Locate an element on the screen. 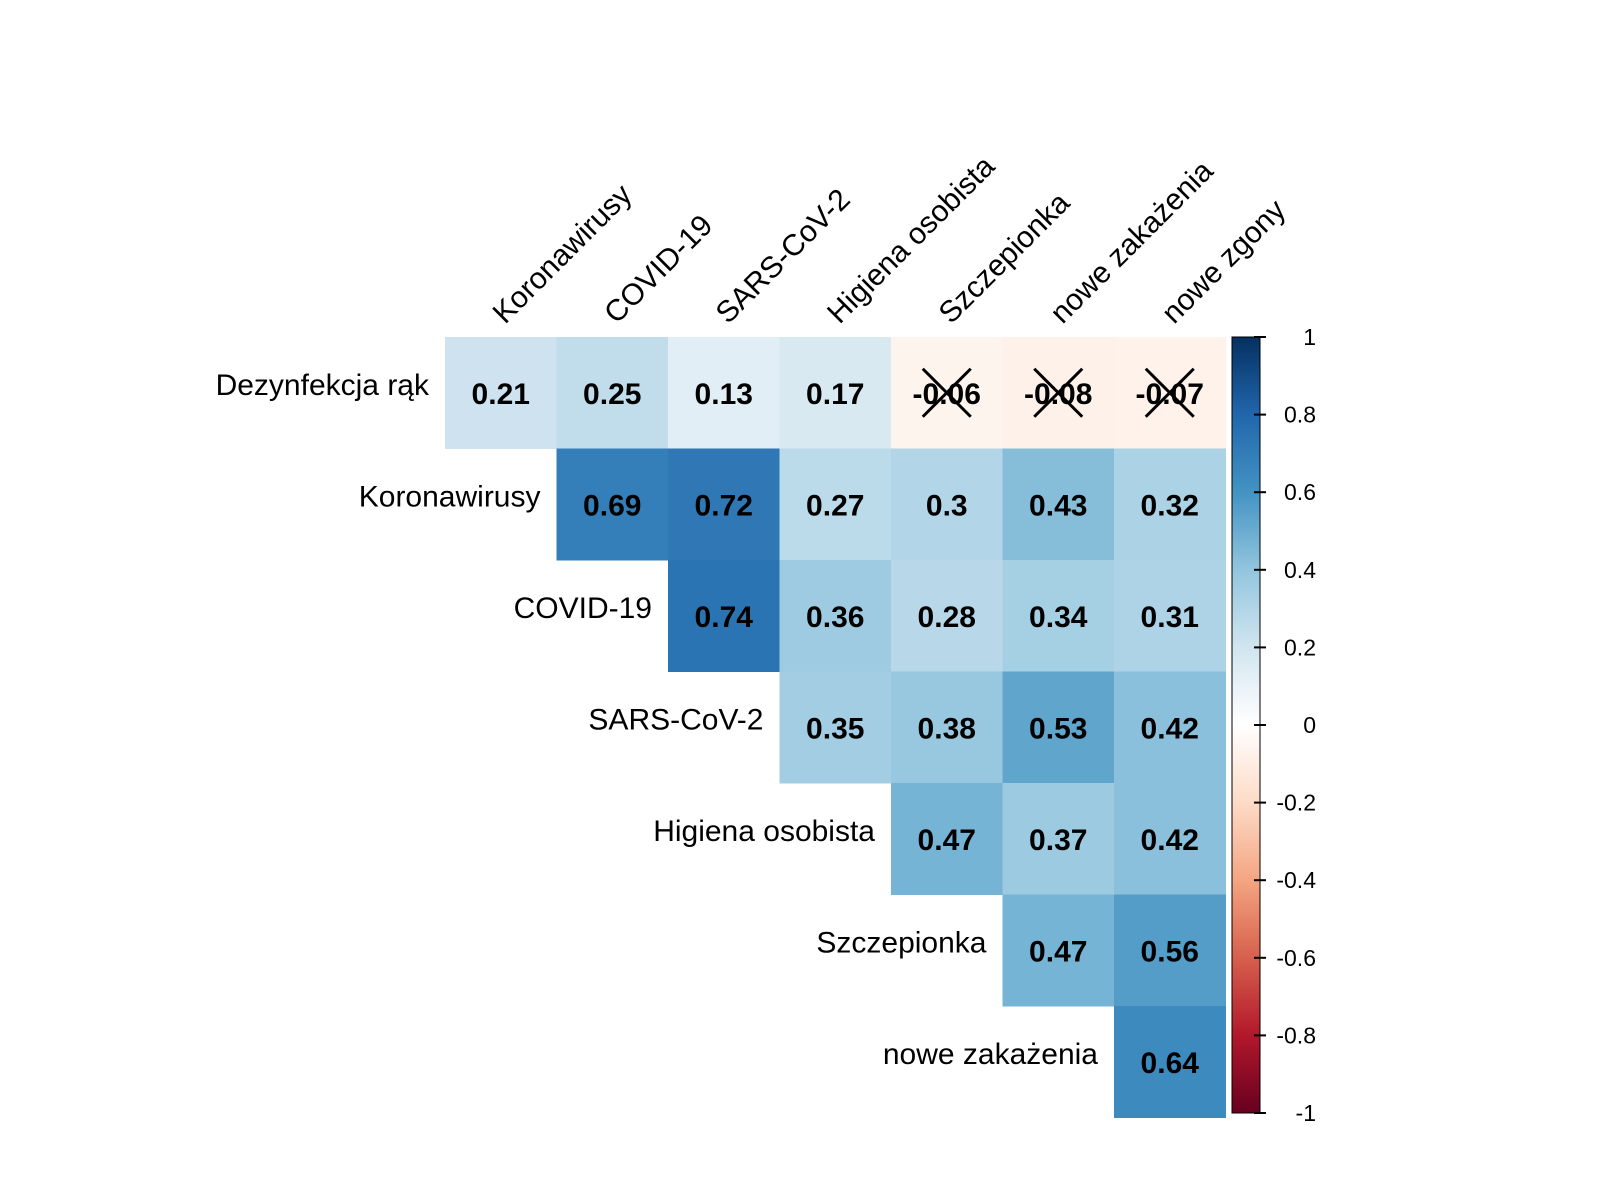 The image size is (1600, 1200). legend-tick-label: 0.2 is located at coordinates (1300, 647).